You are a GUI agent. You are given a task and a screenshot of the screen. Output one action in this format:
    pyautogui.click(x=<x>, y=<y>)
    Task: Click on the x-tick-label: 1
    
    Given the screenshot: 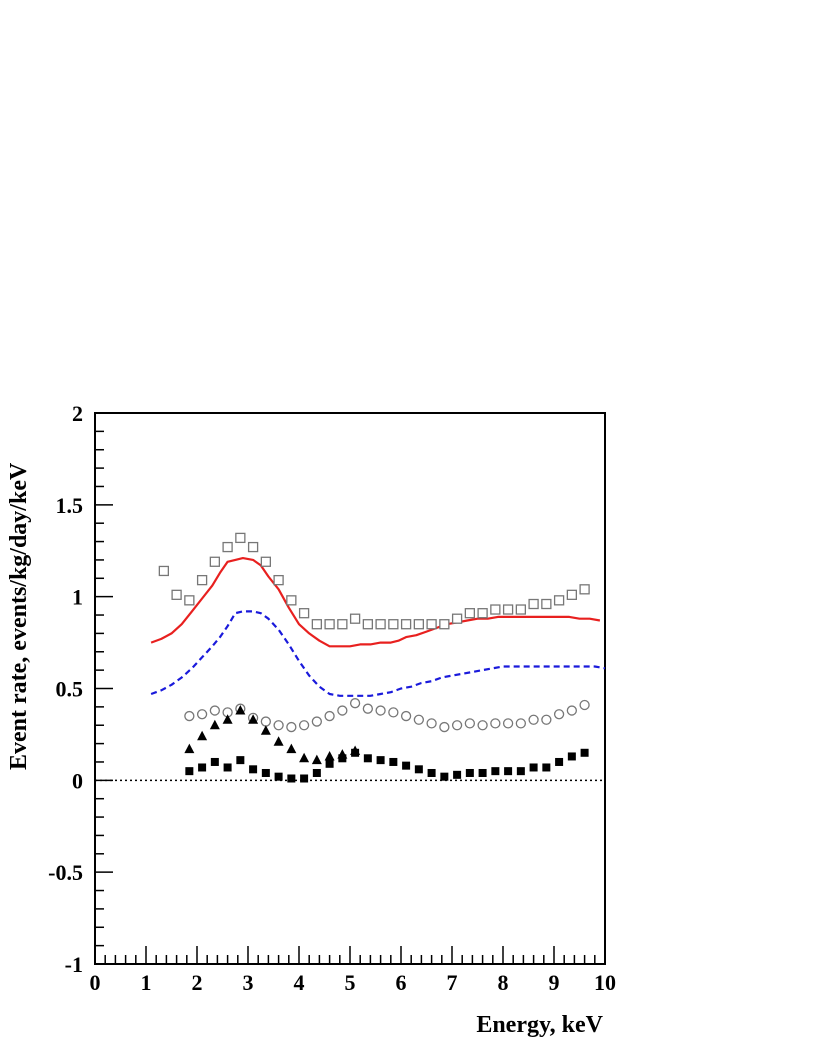 What is the action you would take?
    pyautogui.click(x=146, y=982)
    